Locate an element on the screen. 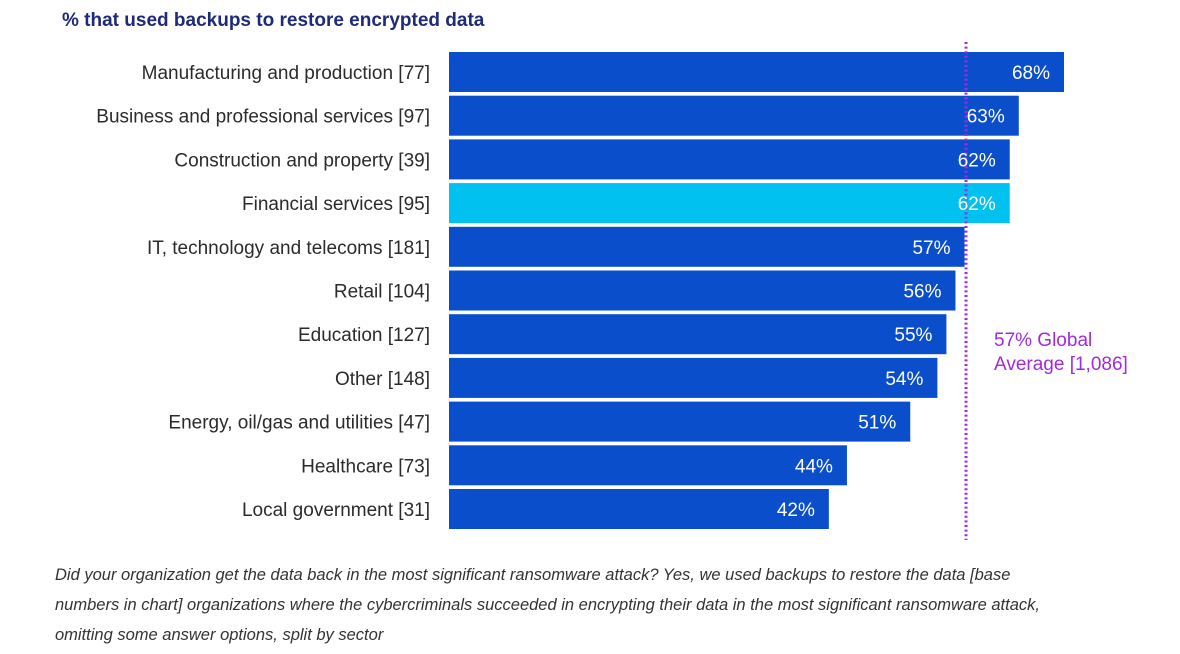 This screenshot has height=654, width=1180. global-average-label-line1: 57% Global is located at coordinates (1043, 340).